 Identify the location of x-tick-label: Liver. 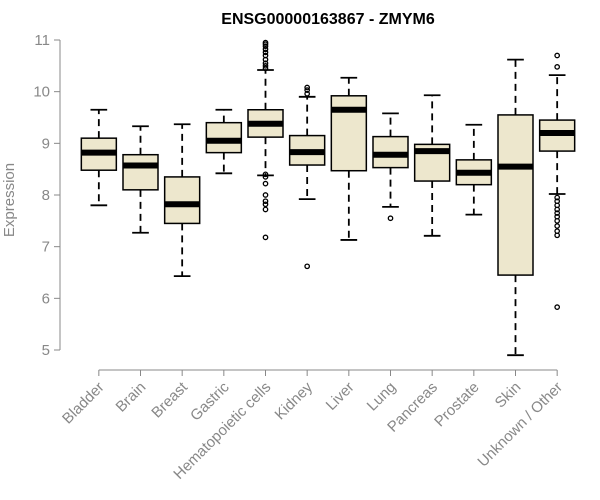
(340, 396).